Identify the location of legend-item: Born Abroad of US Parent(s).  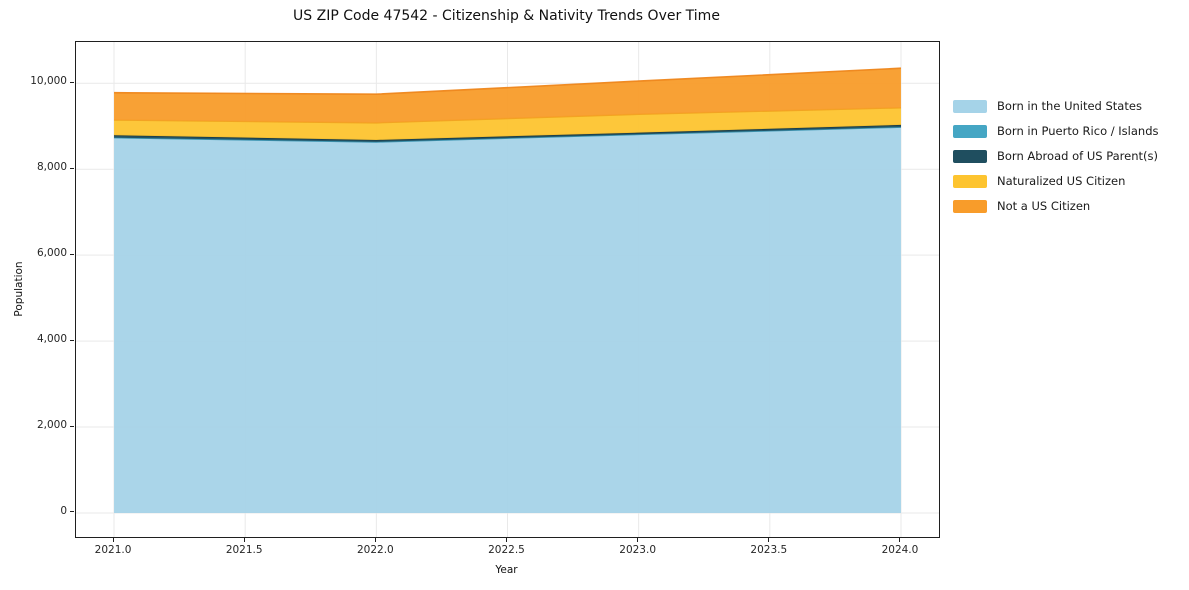
(1056, 156).